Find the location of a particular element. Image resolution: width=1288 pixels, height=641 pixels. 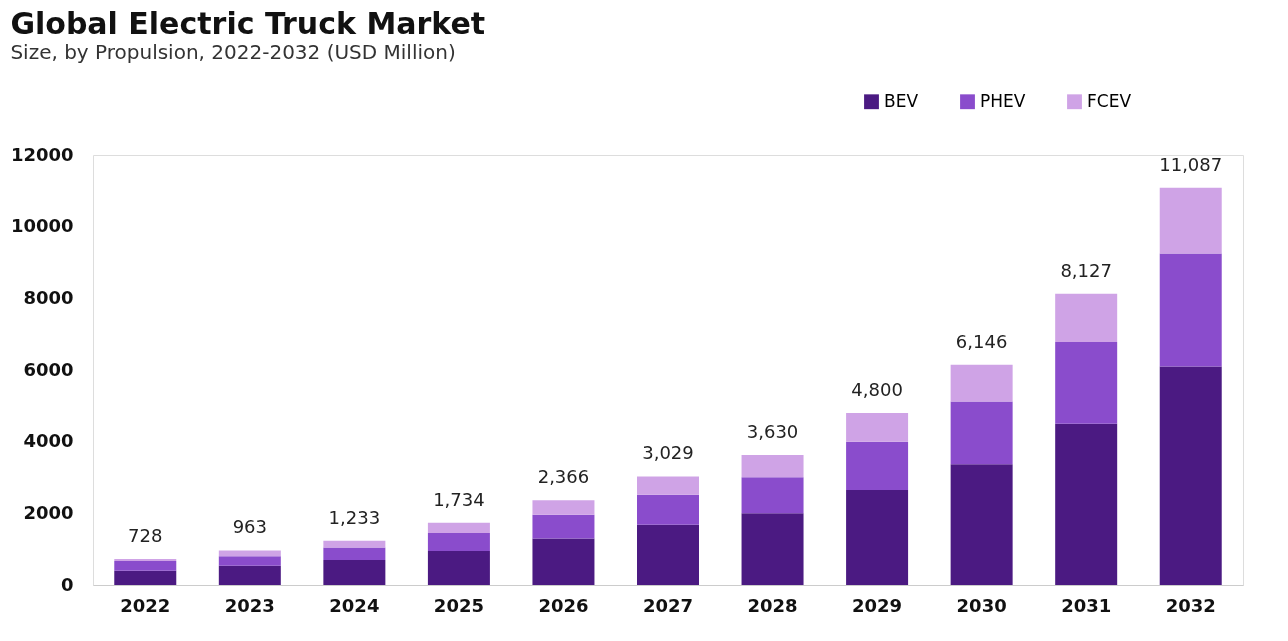

y-tick-label: 2000 is located at coordinates (48, 512).